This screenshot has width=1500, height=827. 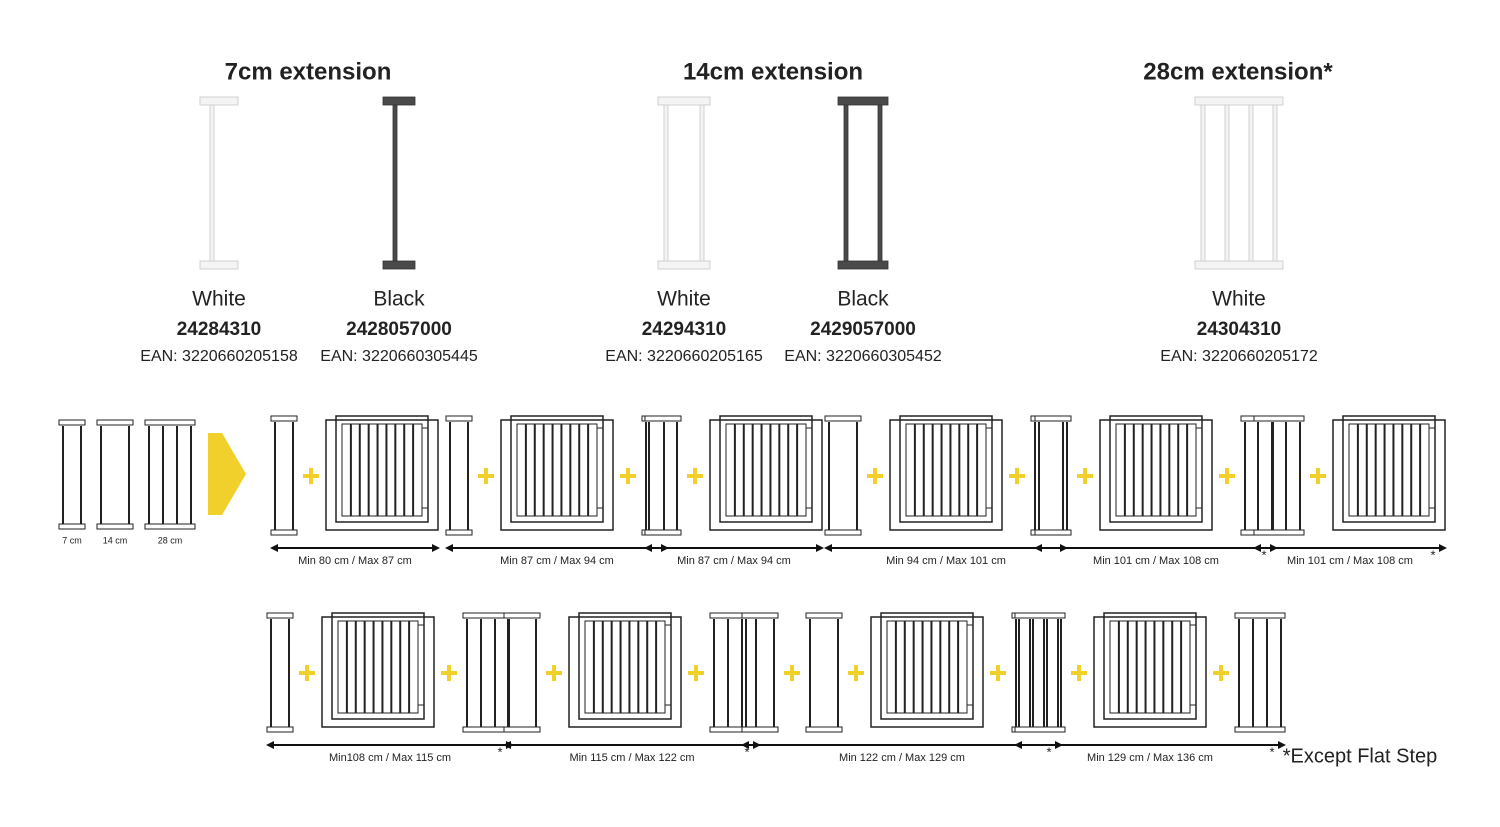 I want to click on size-range: Min 94 cm / Max 101 cm, so click(x=946, y=561).